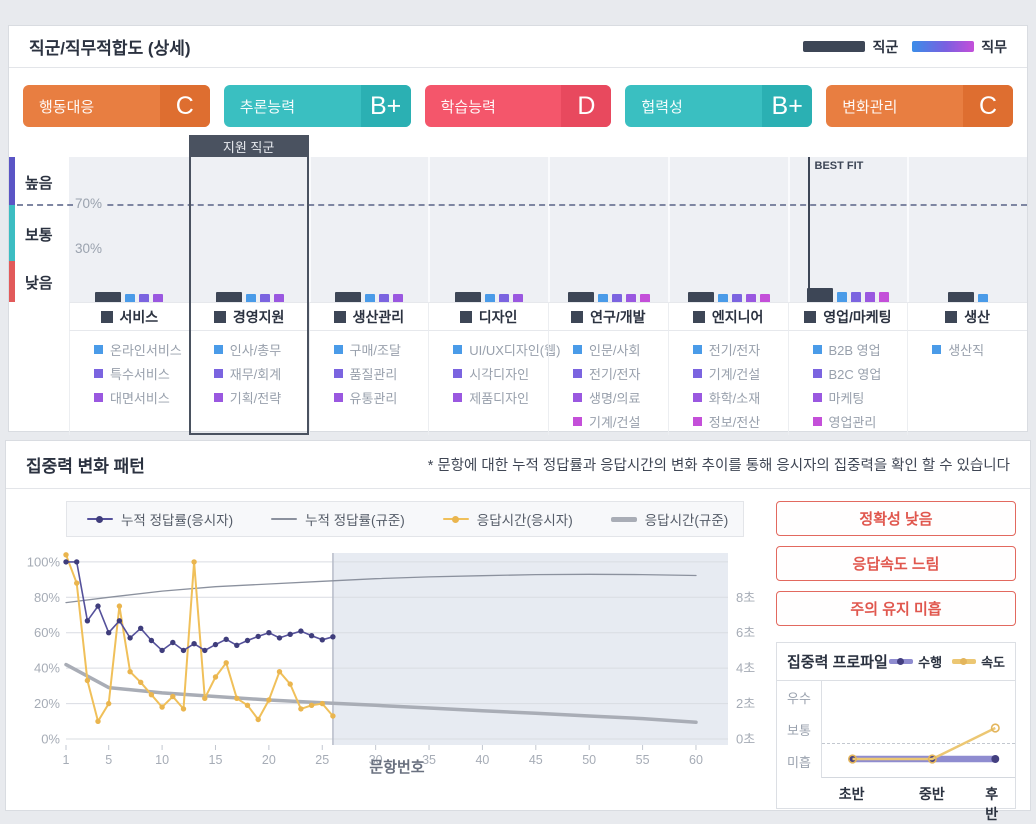 The height and width of the screenshot is (824, 1036). What do you see at coordinates (89, 203) in the screenshot?
I see `threshold-70-label: 70%` at bounding box center [89, 203].